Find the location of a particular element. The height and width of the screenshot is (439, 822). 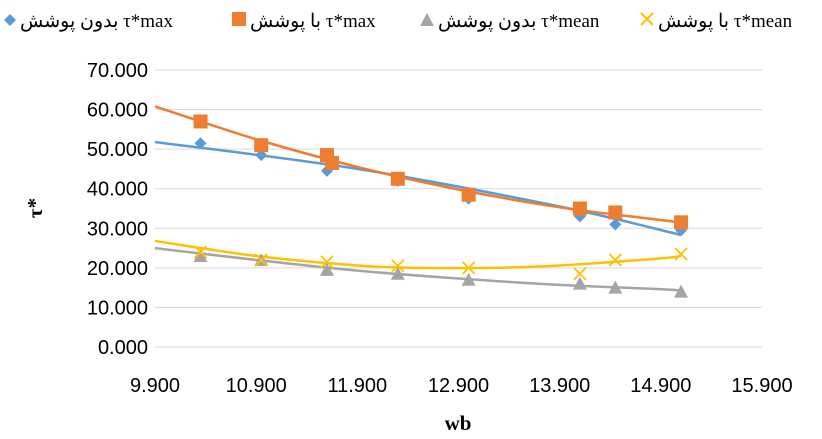

y-tick-label: 0.000 is located at coordinates (123, 348).